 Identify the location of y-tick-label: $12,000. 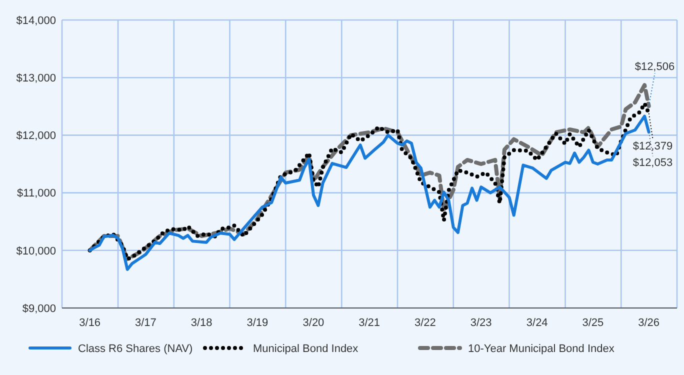
(36, 136).